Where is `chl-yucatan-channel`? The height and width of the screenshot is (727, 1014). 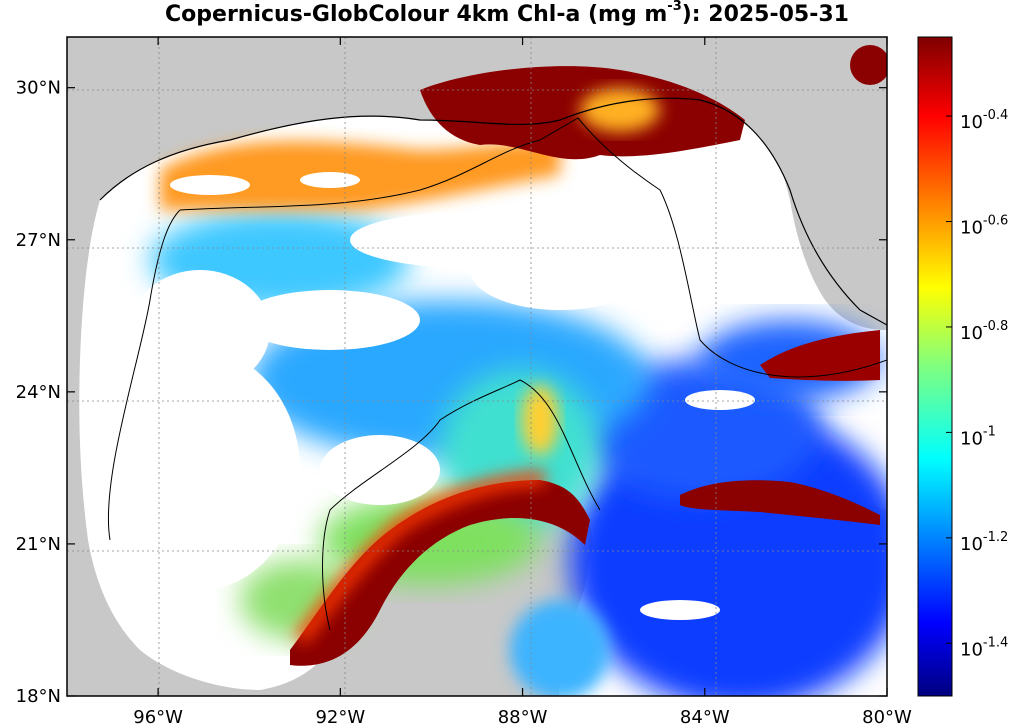 chl-yucatan-channel is located at coordinates (560, 648).